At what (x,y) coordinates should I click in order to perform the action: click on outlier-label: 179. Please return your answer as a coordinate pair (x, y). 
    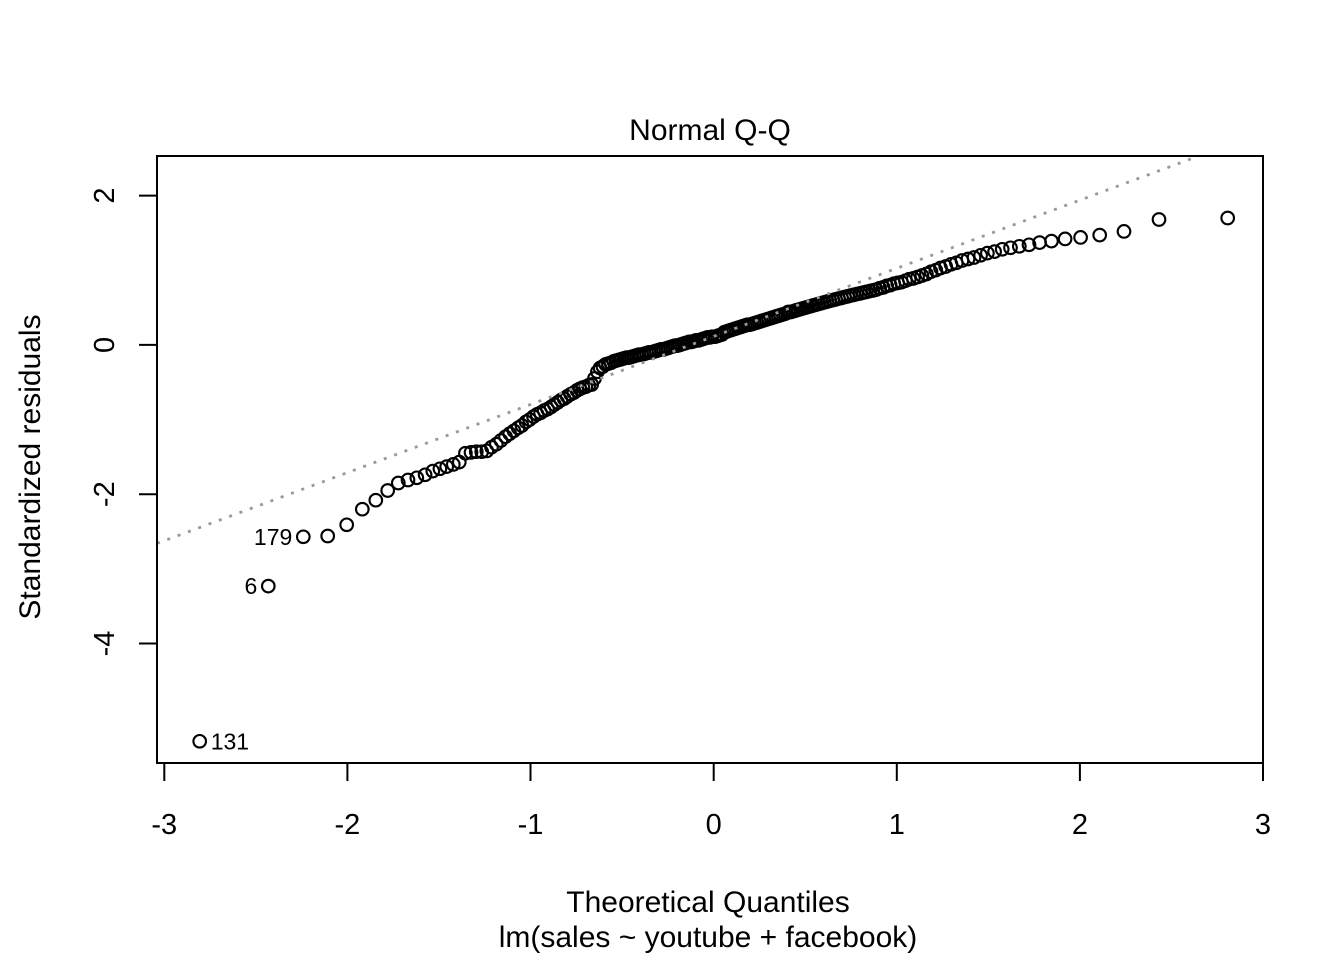
    Looking at the image, I should click on (273, 537).